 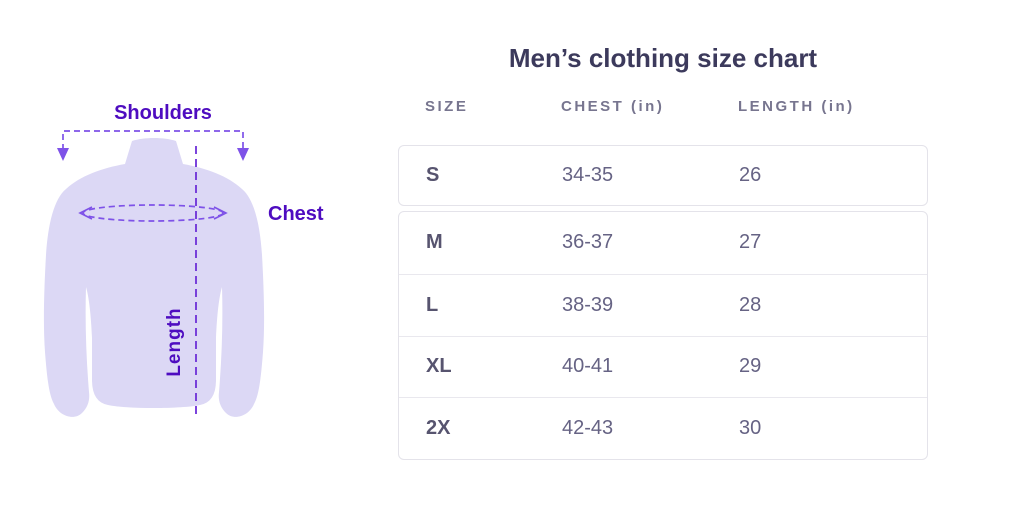 I want to click on table-header-row: SIZE CHEST (in) LENGTH (in), so click(x=663, y=106).